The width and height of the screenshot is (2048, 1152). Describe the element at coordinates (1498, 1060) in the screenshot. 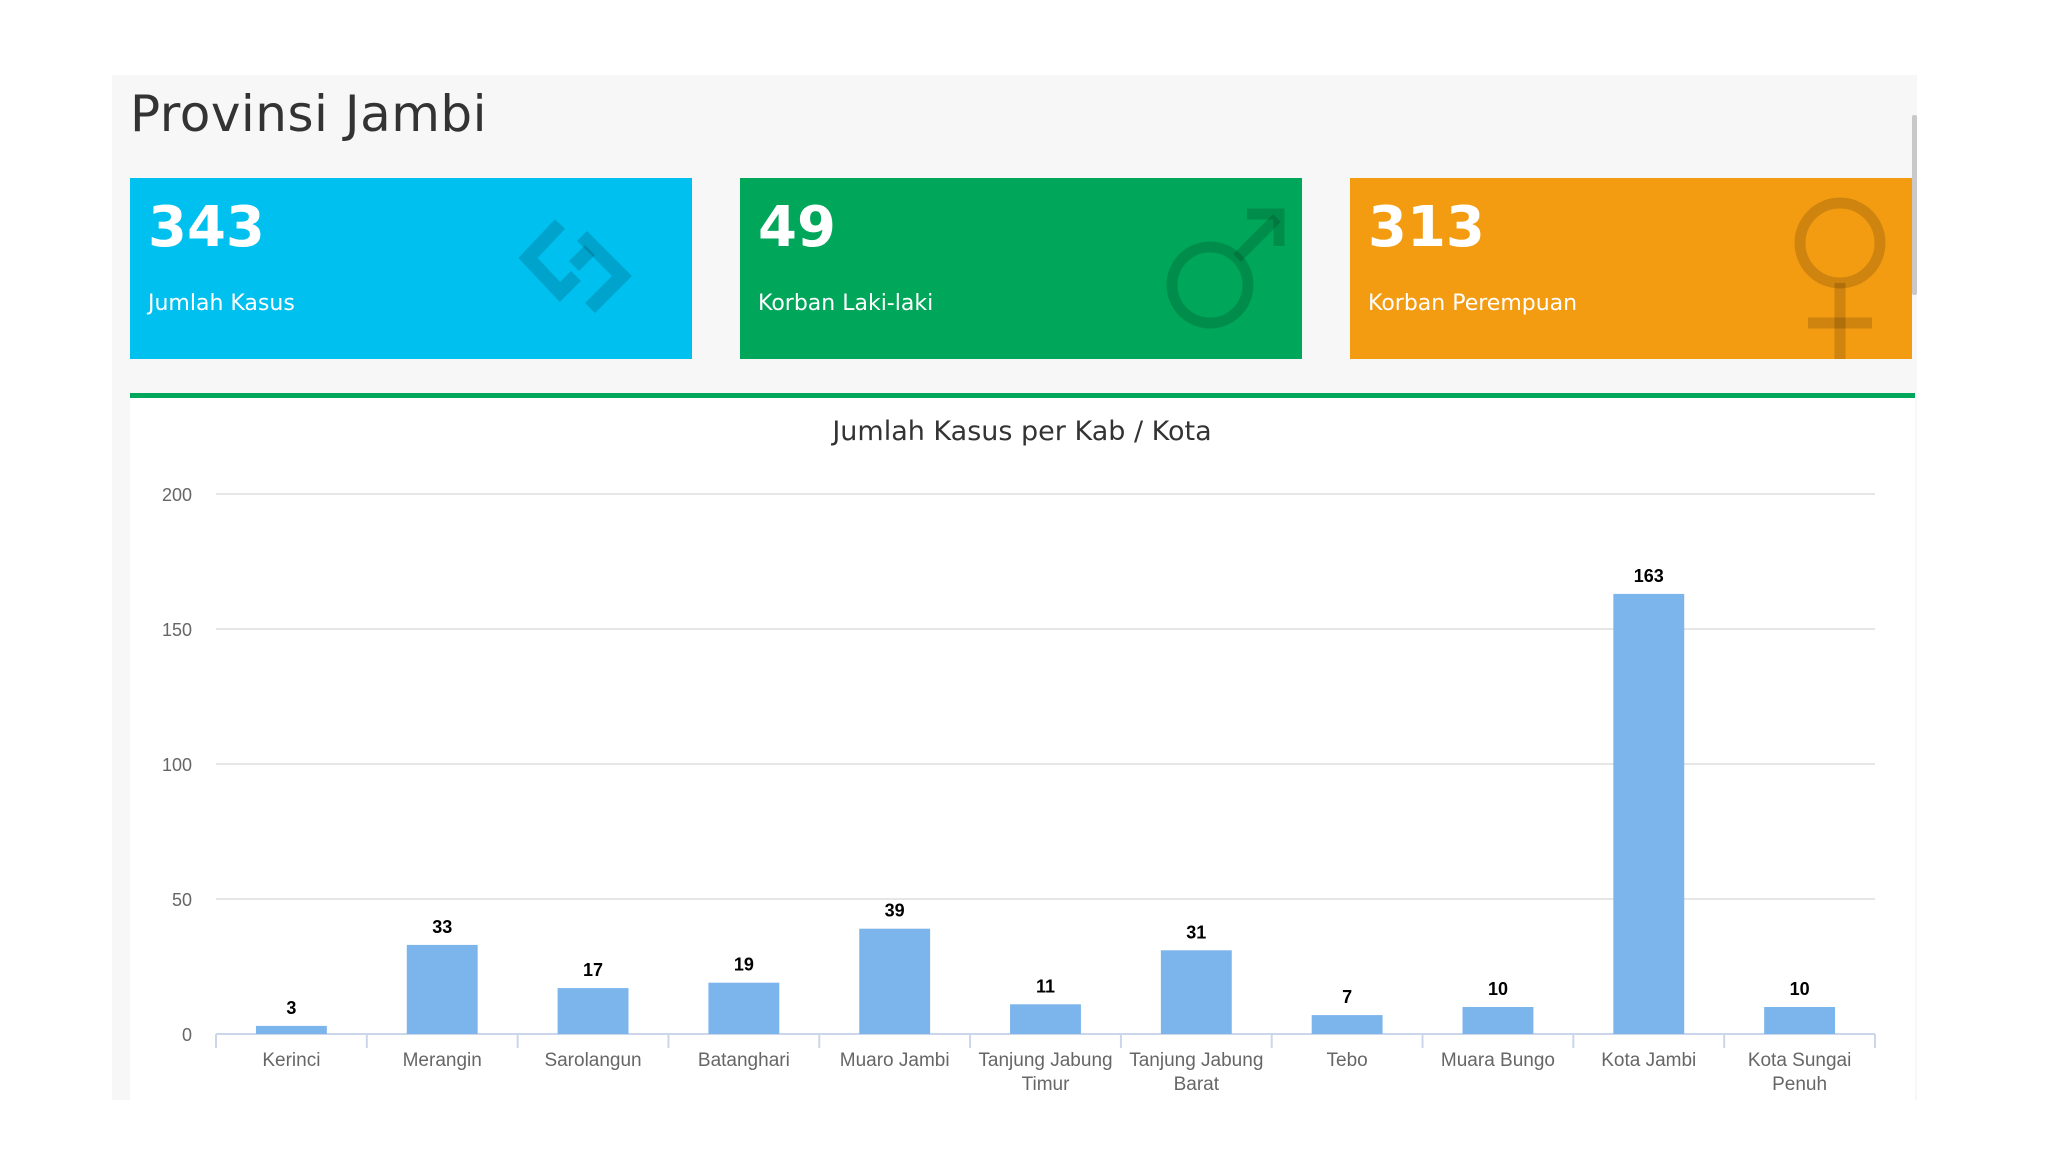

I see `x-tick-label: Muara Bungo` at that location.